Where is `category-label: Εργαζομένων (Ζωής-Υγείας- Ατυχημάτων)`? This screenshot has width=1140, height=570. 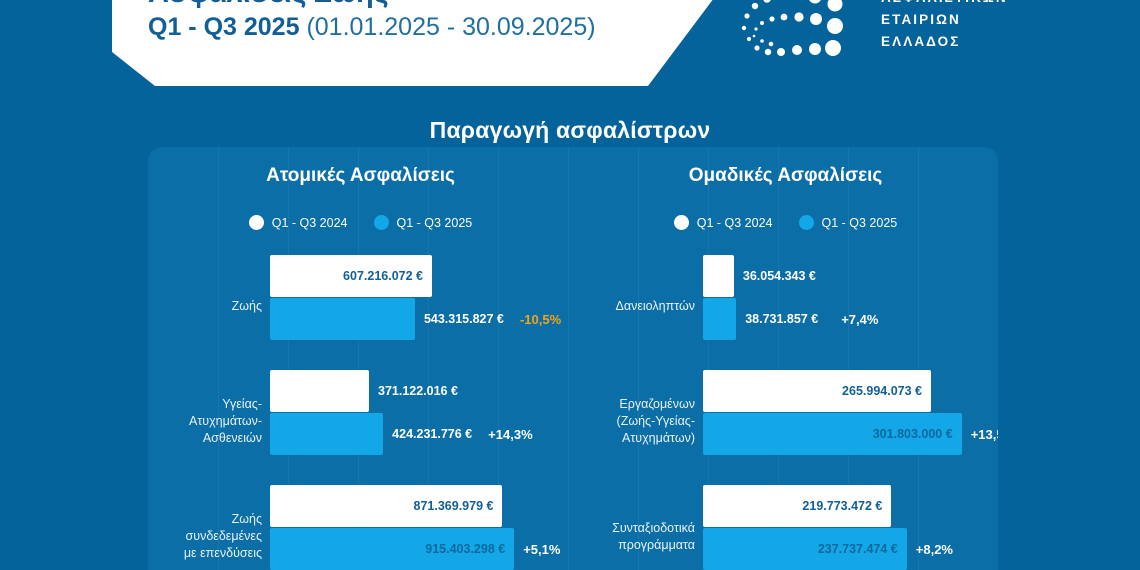 category-label: Εργαζομένων (Ζωής-Υγείας- Ατυχημάτων) is located at coordinates (634, 421).